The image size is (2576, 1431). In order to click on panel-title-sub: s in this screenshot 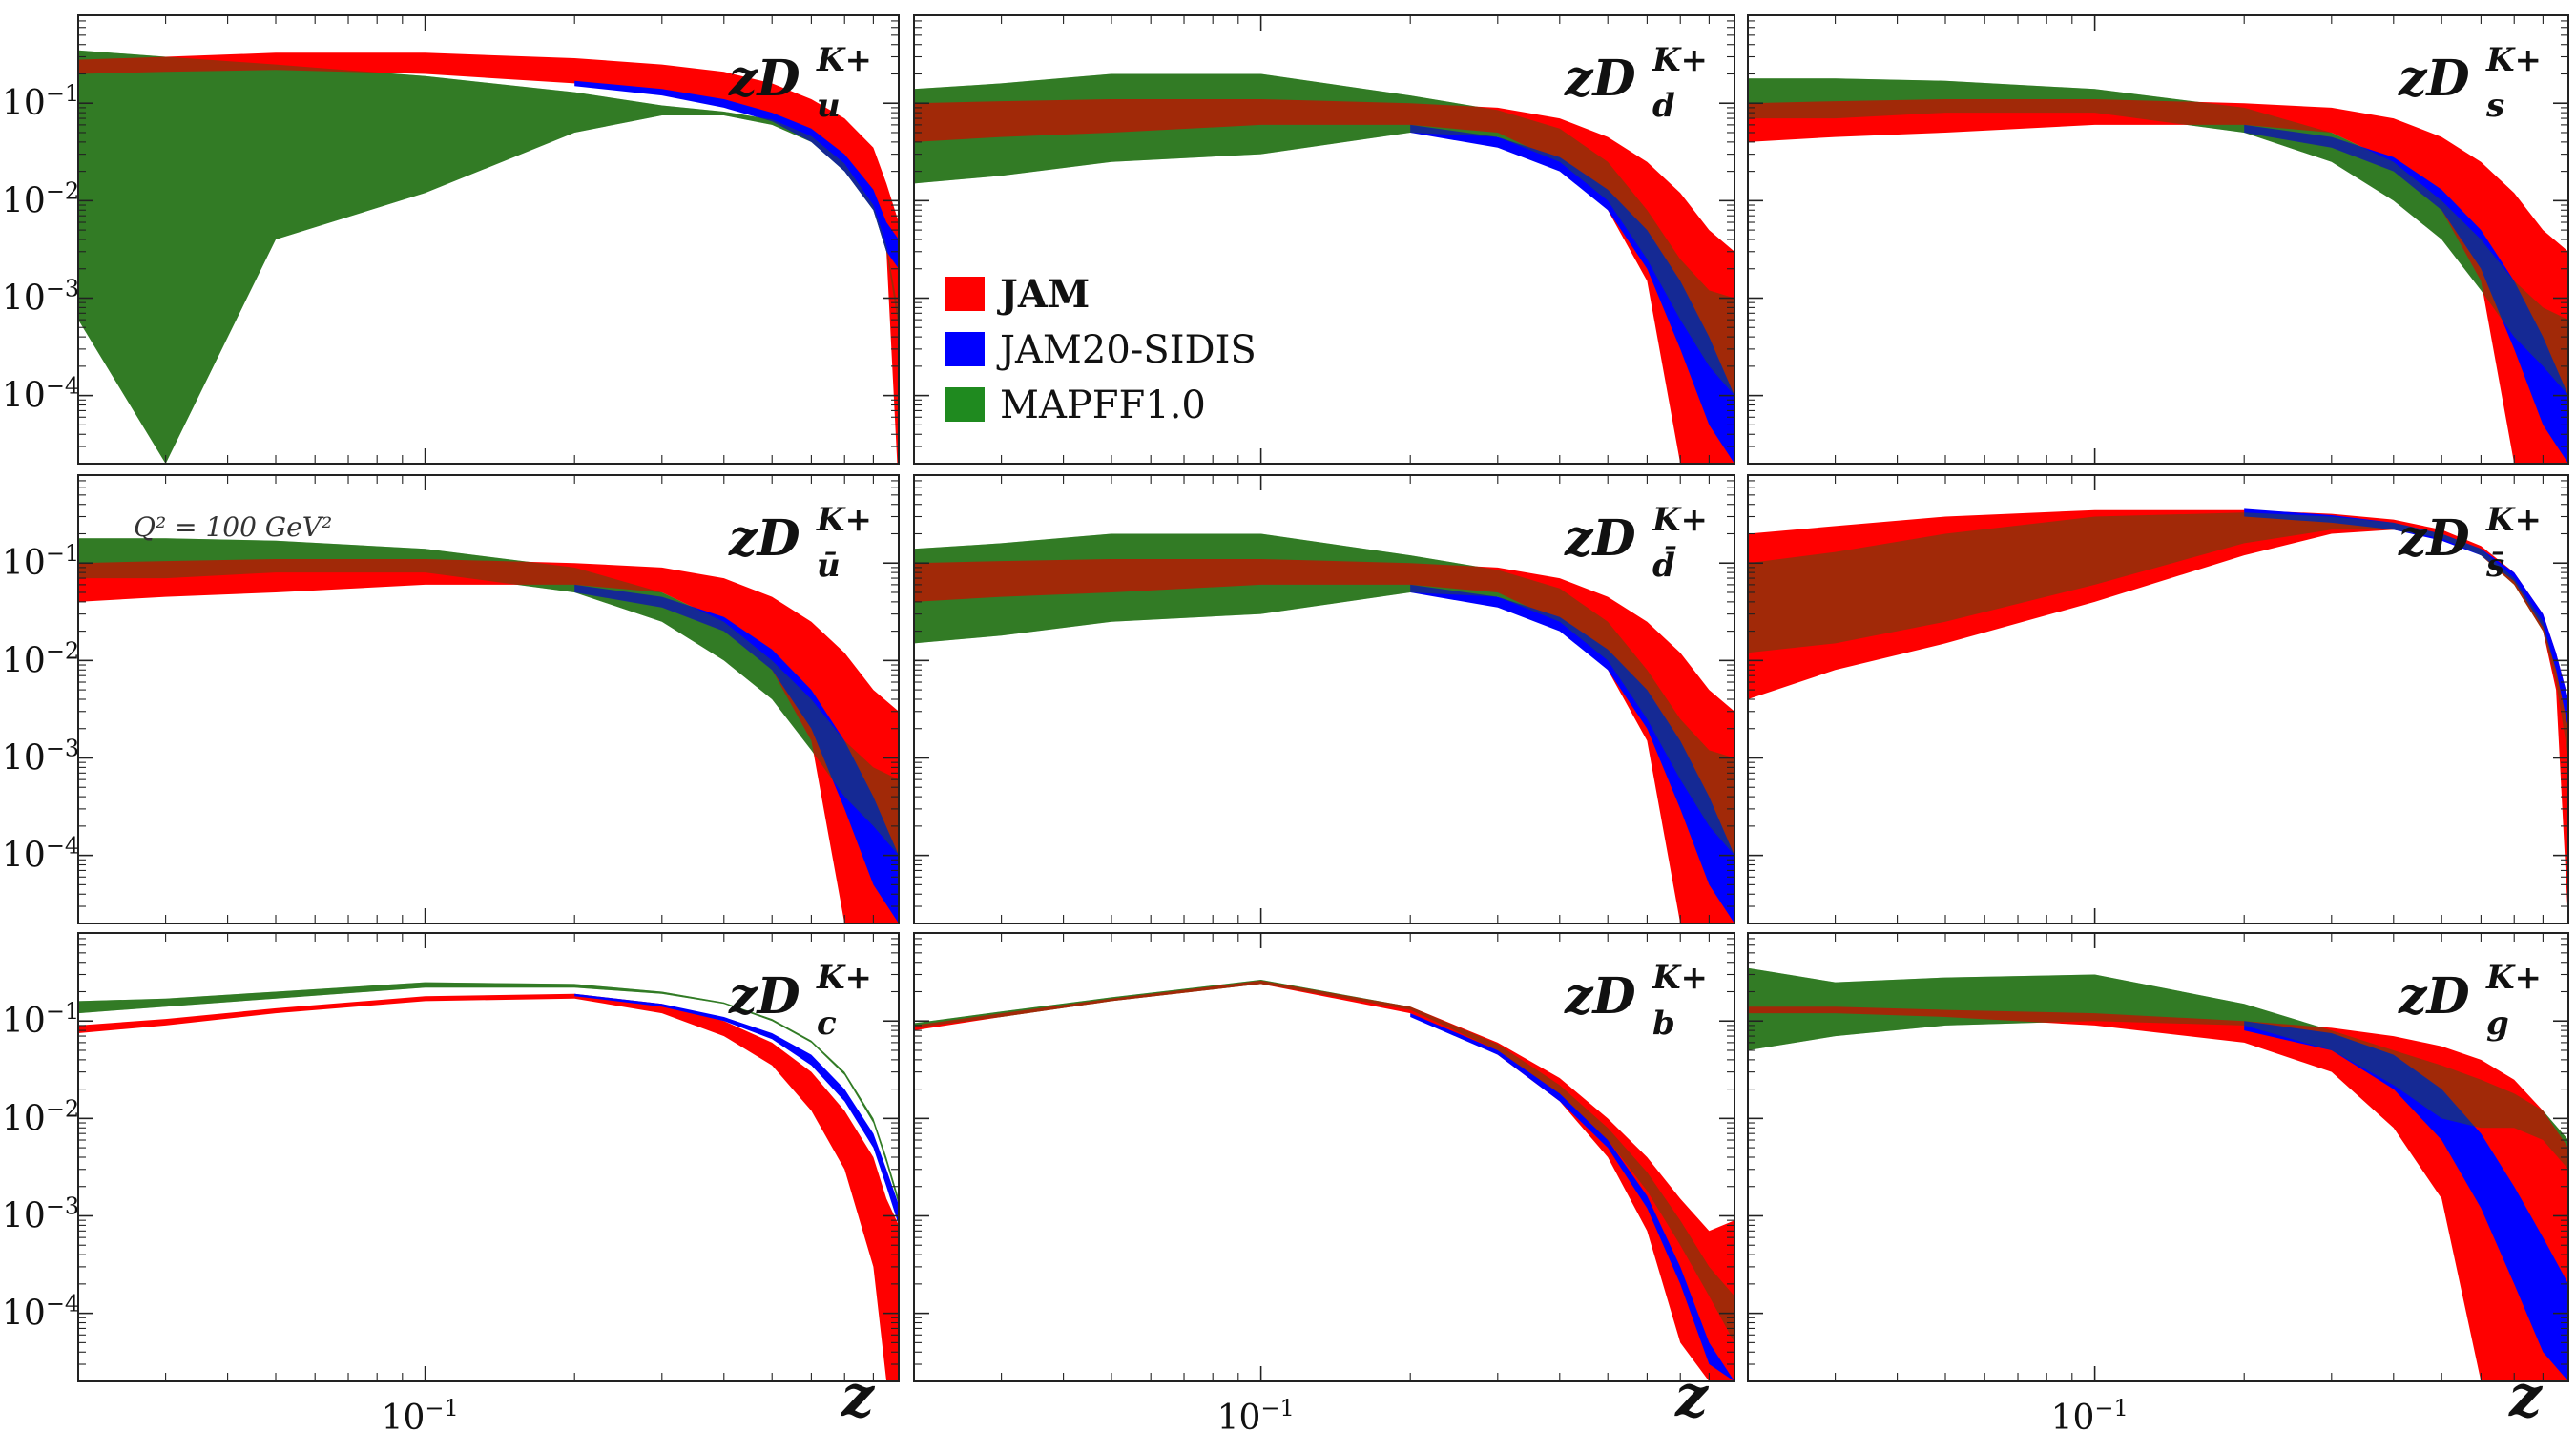, I will do `click(2494, 106)`.